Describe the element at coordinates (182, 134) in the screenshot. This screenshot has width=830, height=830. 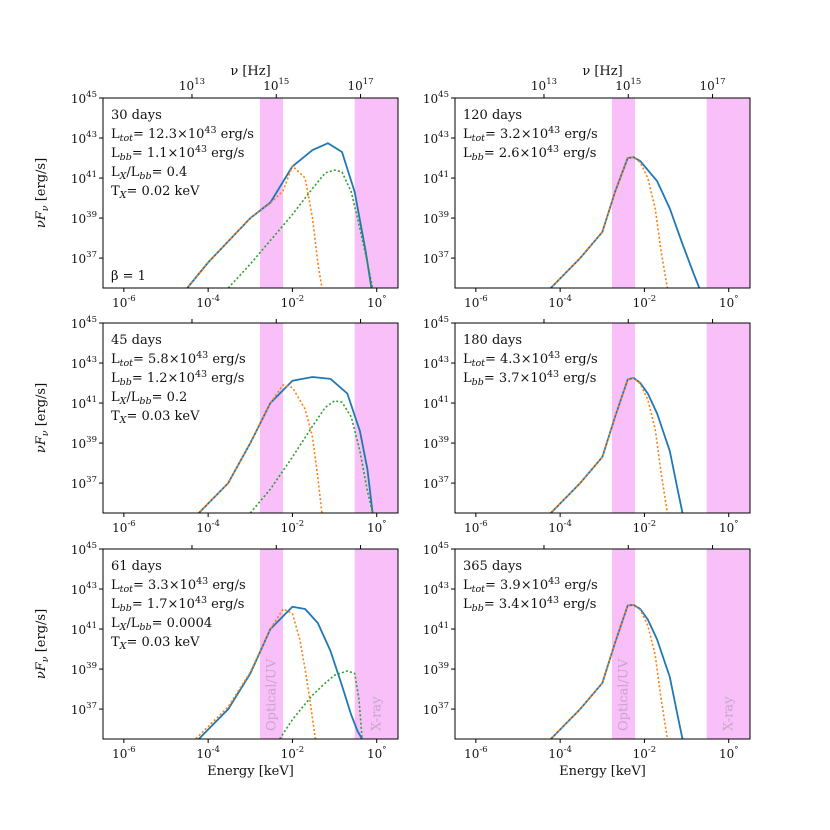
I see `panel-annotation: Ltot= 12.3×1043 erg/s` at that location.